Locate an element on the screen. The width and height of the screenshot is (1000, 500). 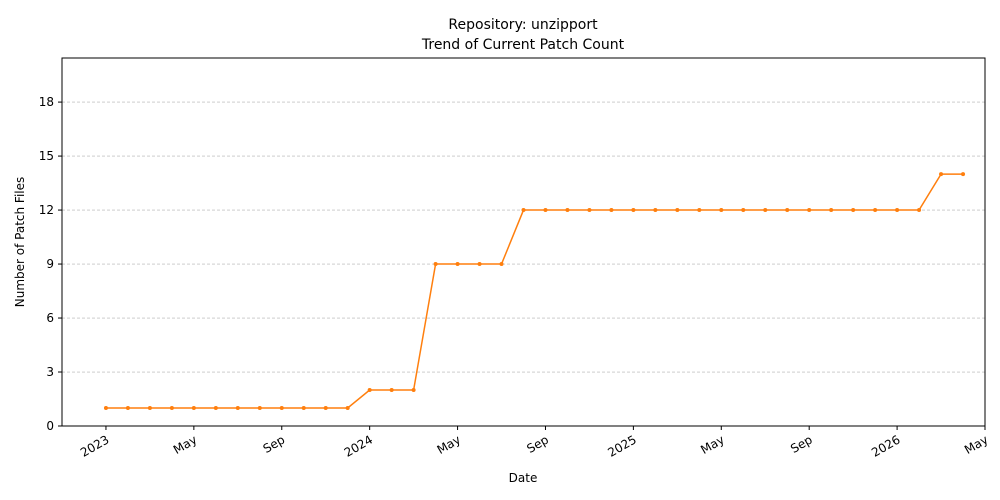
chart-title: Repository: unzipport is located at coordinates (523, 25).